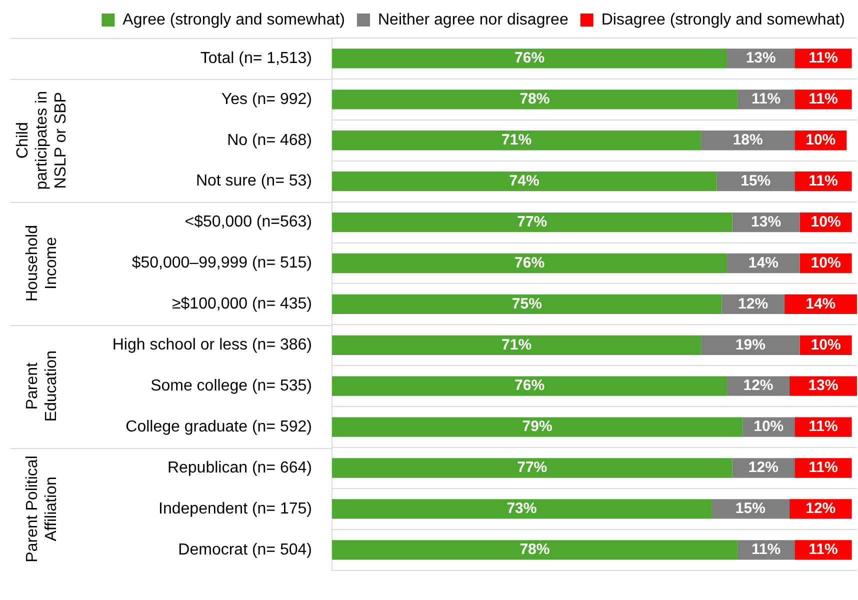 The height and width of the screenshot is (600, 858). I want to click on y-tick-label: Some college (n= 535), so click(231, 386).